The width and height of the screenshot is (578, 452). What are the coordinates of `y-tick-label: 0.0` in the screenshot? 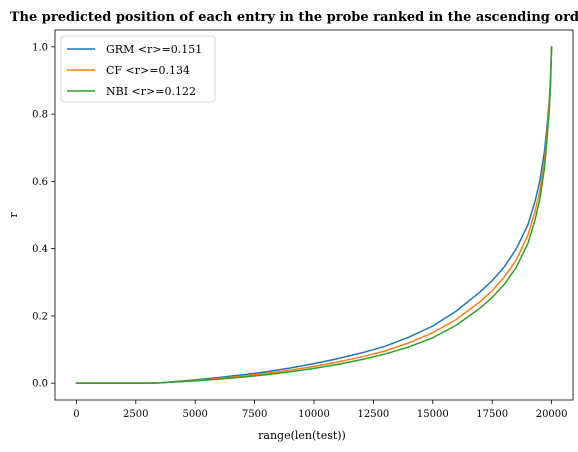 It's located at (40, 384).